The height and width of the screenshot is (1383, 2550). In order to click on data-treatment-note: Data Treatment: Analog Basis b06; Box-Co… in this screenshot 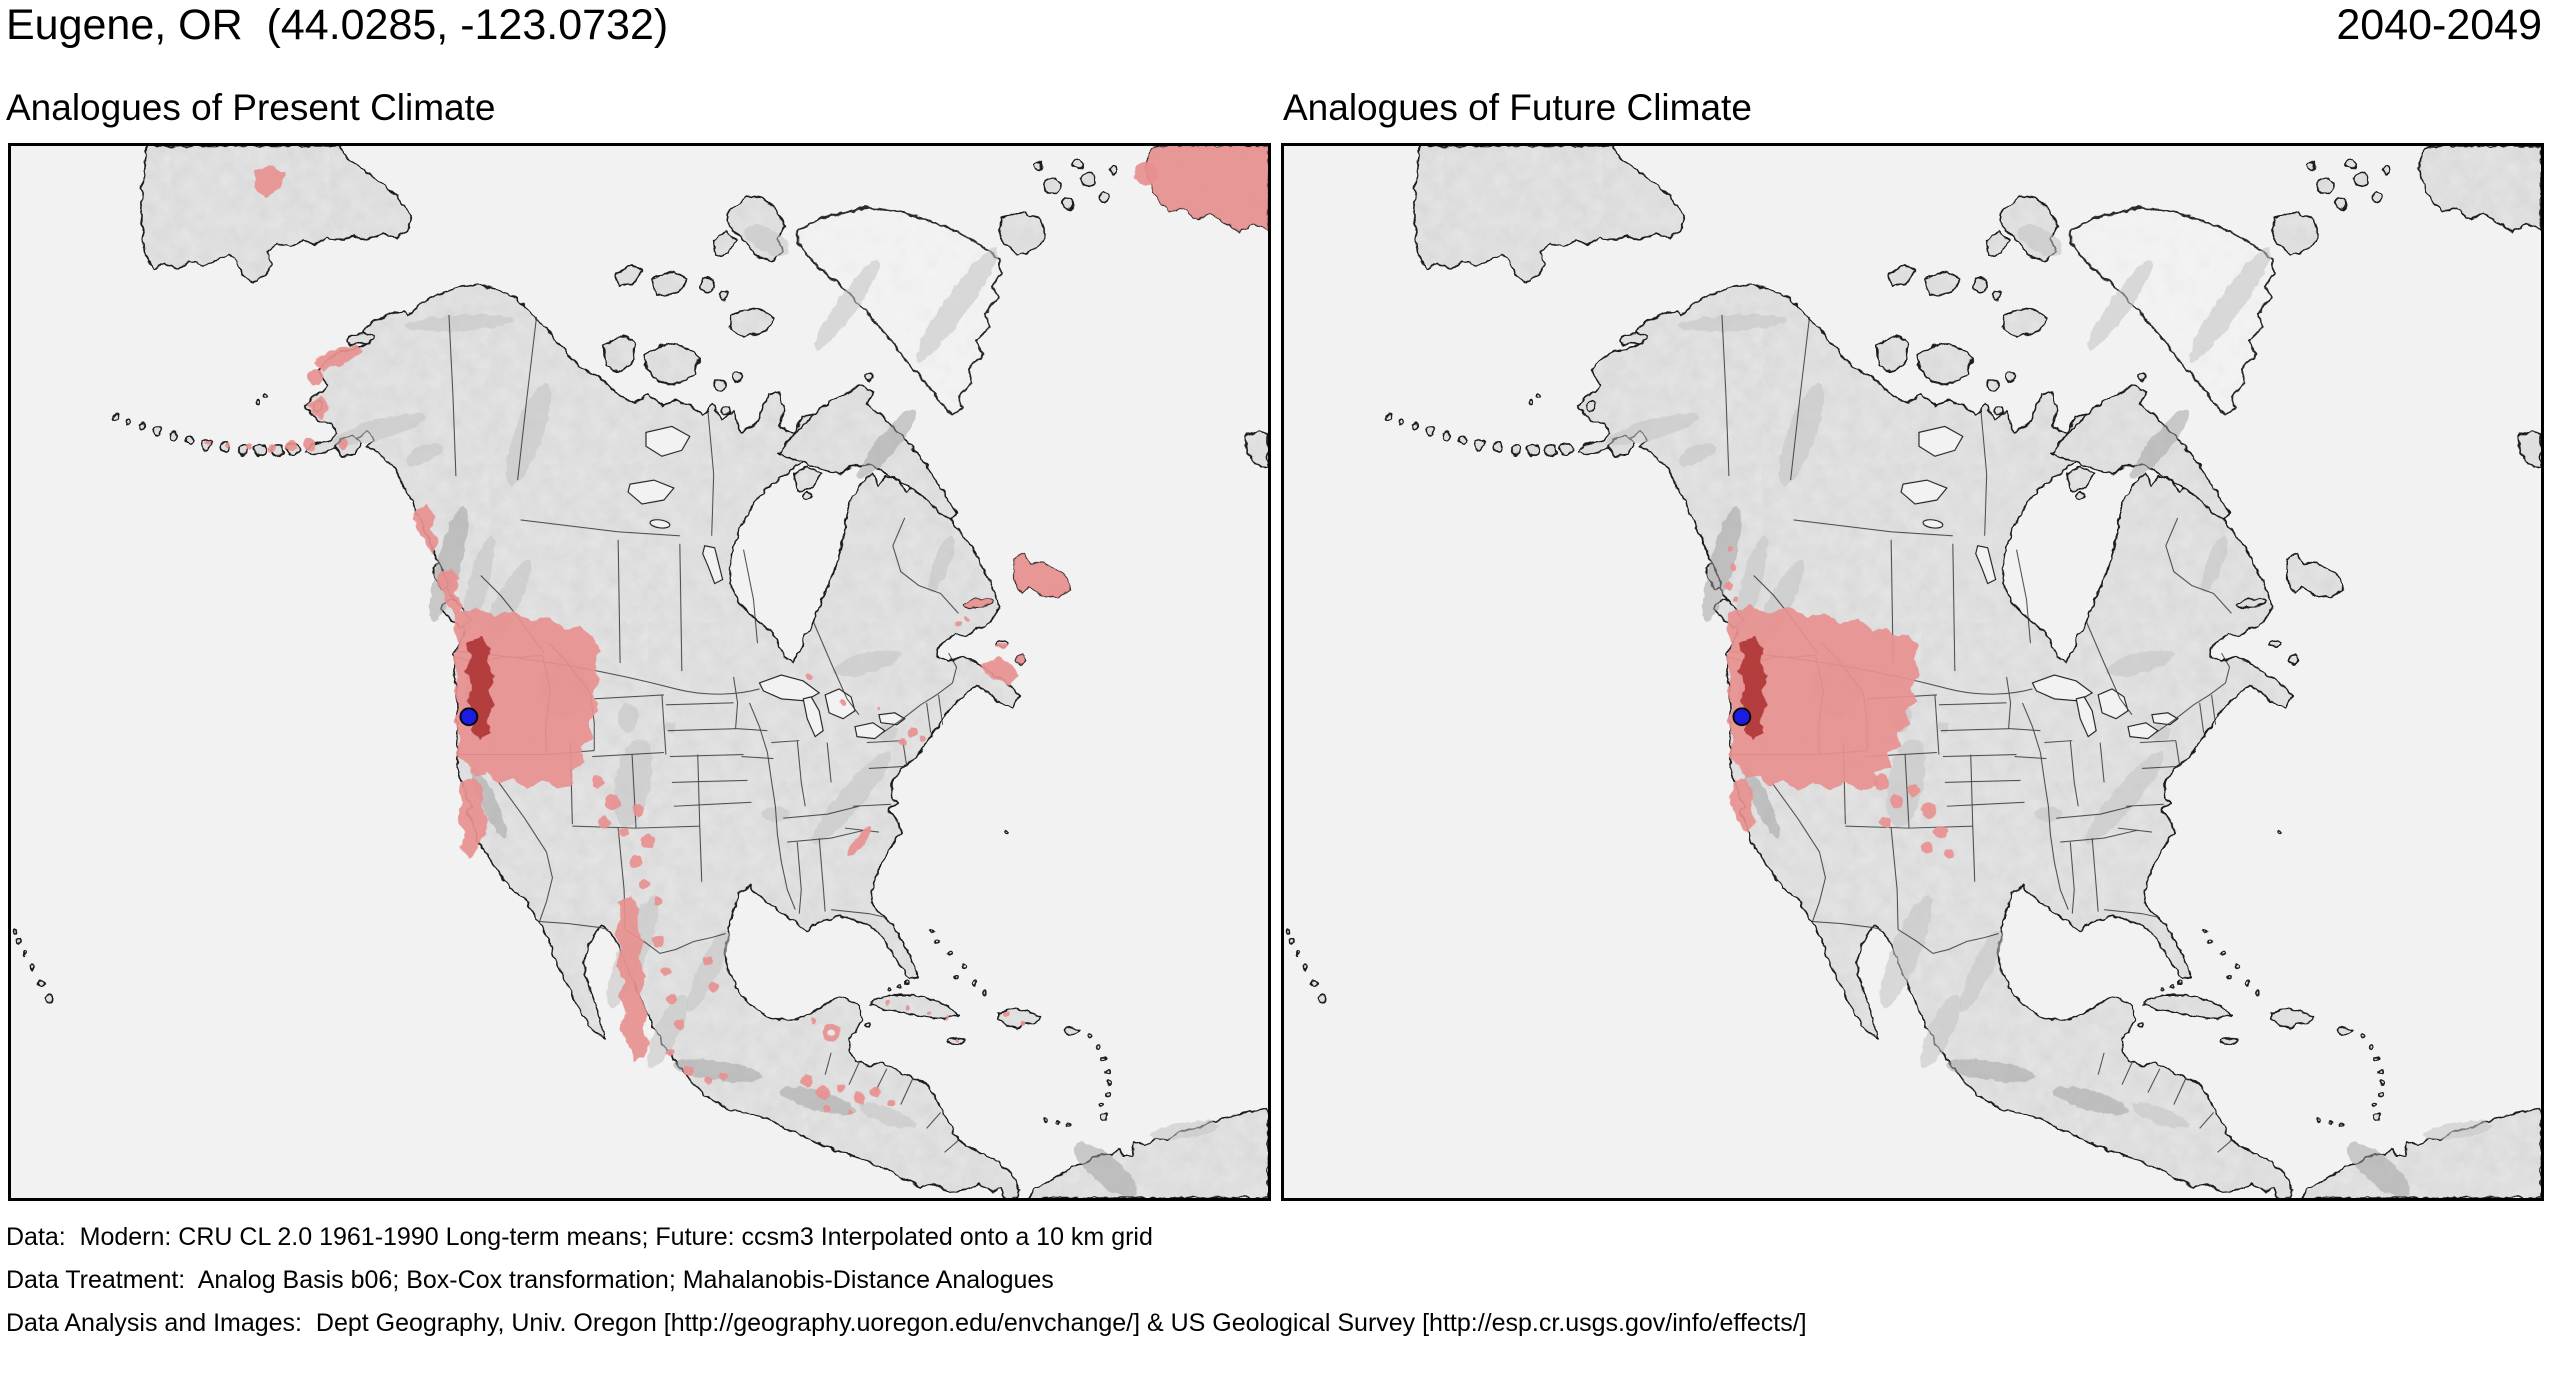, I will do `click(530, 1280)`.